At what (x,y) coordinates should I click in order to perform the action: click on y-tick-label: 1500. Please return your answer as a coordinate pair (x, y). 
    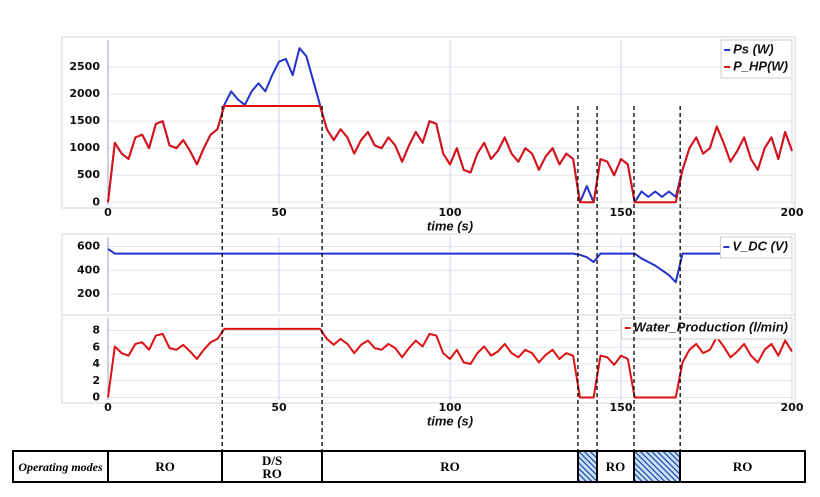
    Looking at the image, I should click on (84, 120).